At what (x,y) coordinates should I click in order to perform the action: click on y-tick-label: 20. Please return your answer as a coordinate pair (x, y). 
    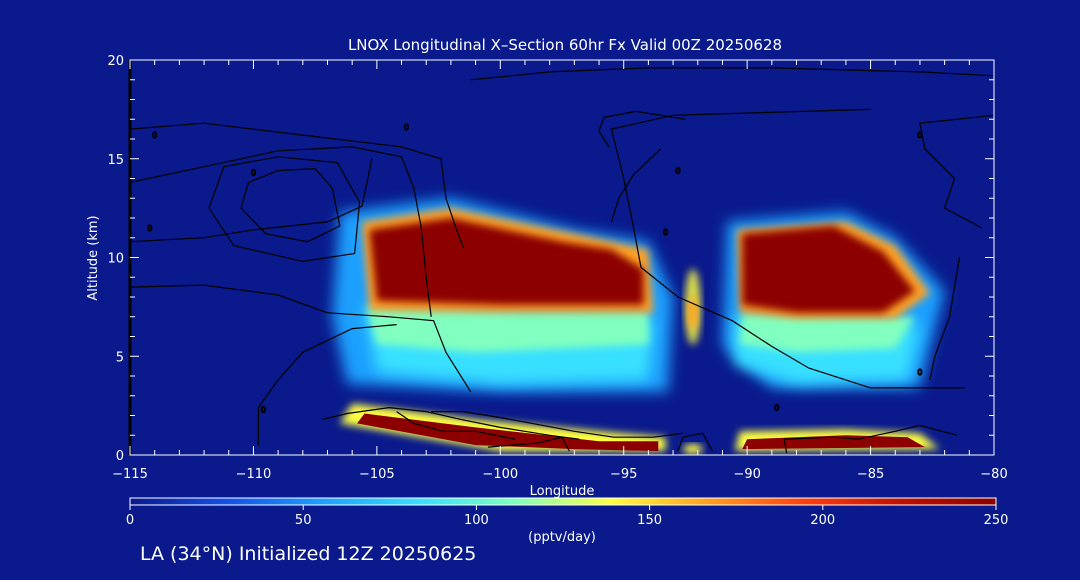
    Looking at the image, I should click on (115, 61).